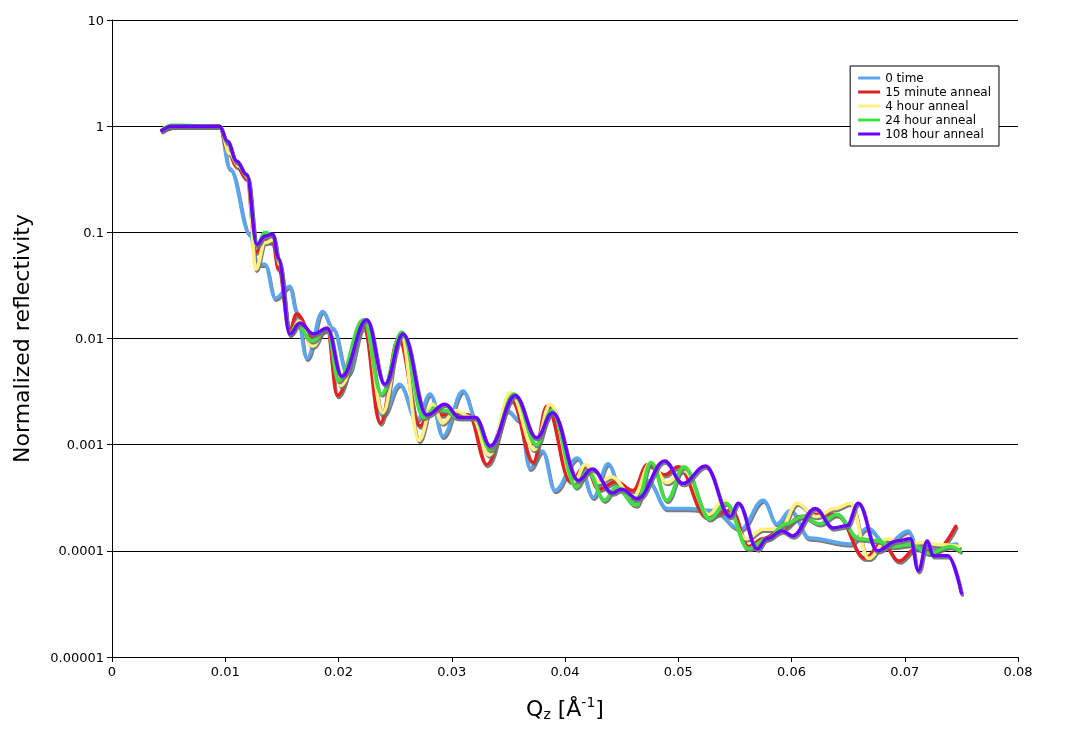 This screenshot has height=738, width=1065. Describe the element at coordinates (95, 20) in the screenshot. I see `y-tick-label: 10` at that location.